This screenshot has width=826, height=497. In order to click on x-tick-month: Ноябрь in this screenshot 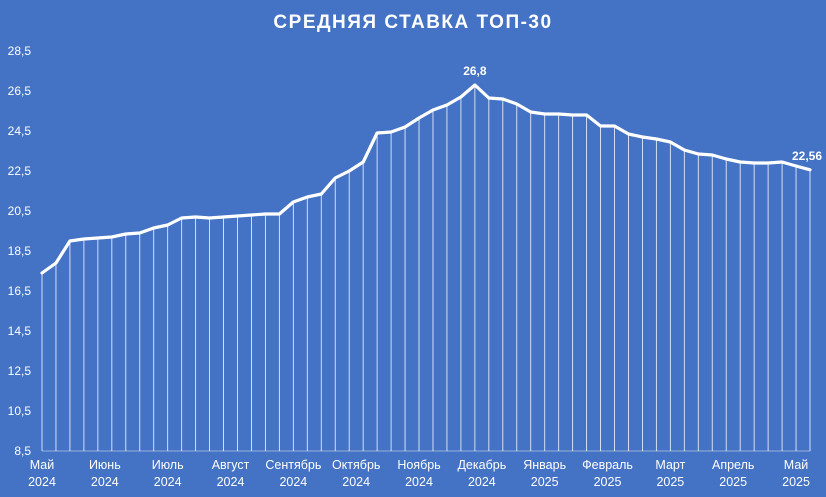, I will do `click(418, 465)`.